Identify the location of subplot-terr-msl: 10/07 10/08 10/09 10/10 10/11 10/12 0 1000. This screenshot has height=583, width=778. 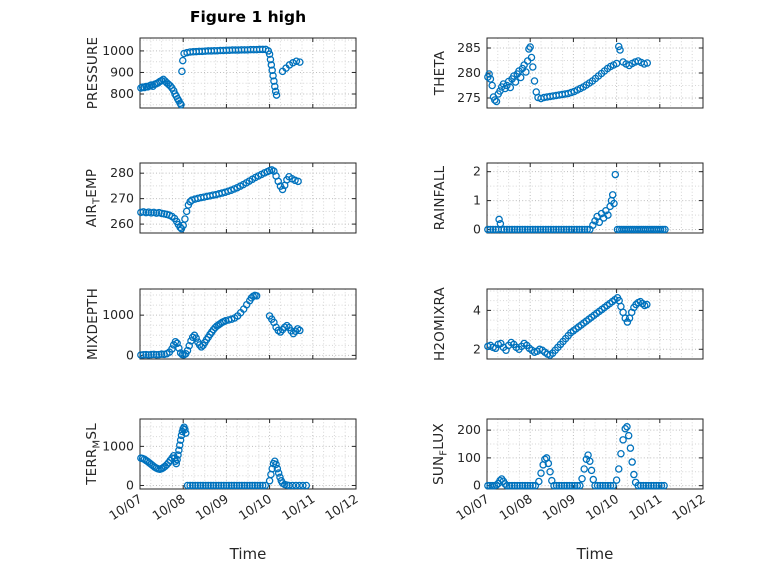
(226, 480).